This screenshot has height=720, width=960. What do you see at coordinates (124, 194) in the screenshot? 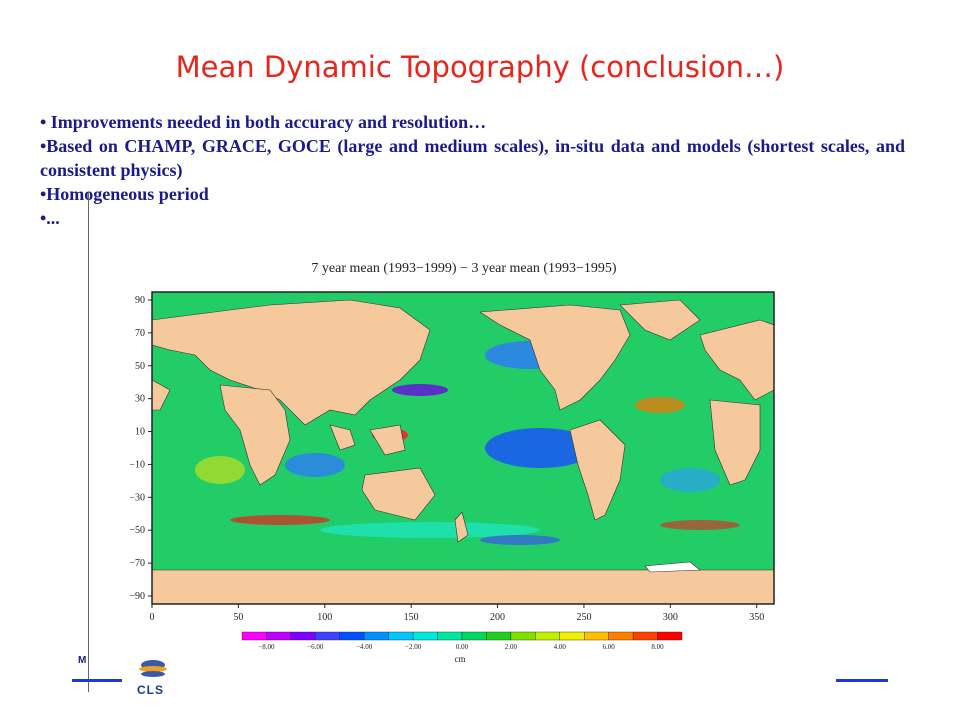
I see `bullet-item: •Homogeneous period` at bounding box center [124, 194].